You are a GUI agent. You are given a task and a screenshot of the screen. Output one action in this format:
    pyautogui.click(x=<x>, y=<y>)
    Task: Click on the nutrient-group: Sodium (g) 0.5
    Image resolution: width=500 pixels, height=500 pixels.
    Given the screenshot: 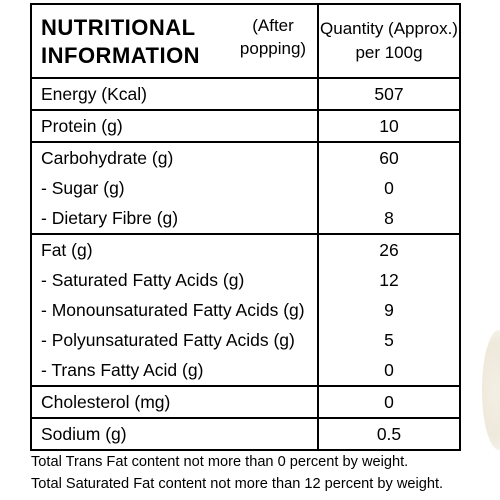 What is the action you would take?
    pyautogui.click(x=245, y=434)
    